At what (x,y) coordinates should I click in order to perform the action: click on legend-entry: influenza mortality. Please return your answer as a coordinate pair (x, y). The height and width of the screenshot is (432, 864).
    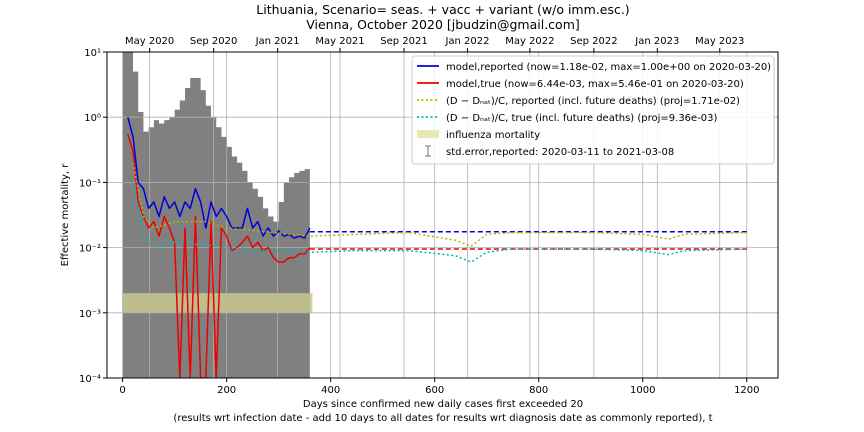
    Looking at the image, I should click on (478, 135).